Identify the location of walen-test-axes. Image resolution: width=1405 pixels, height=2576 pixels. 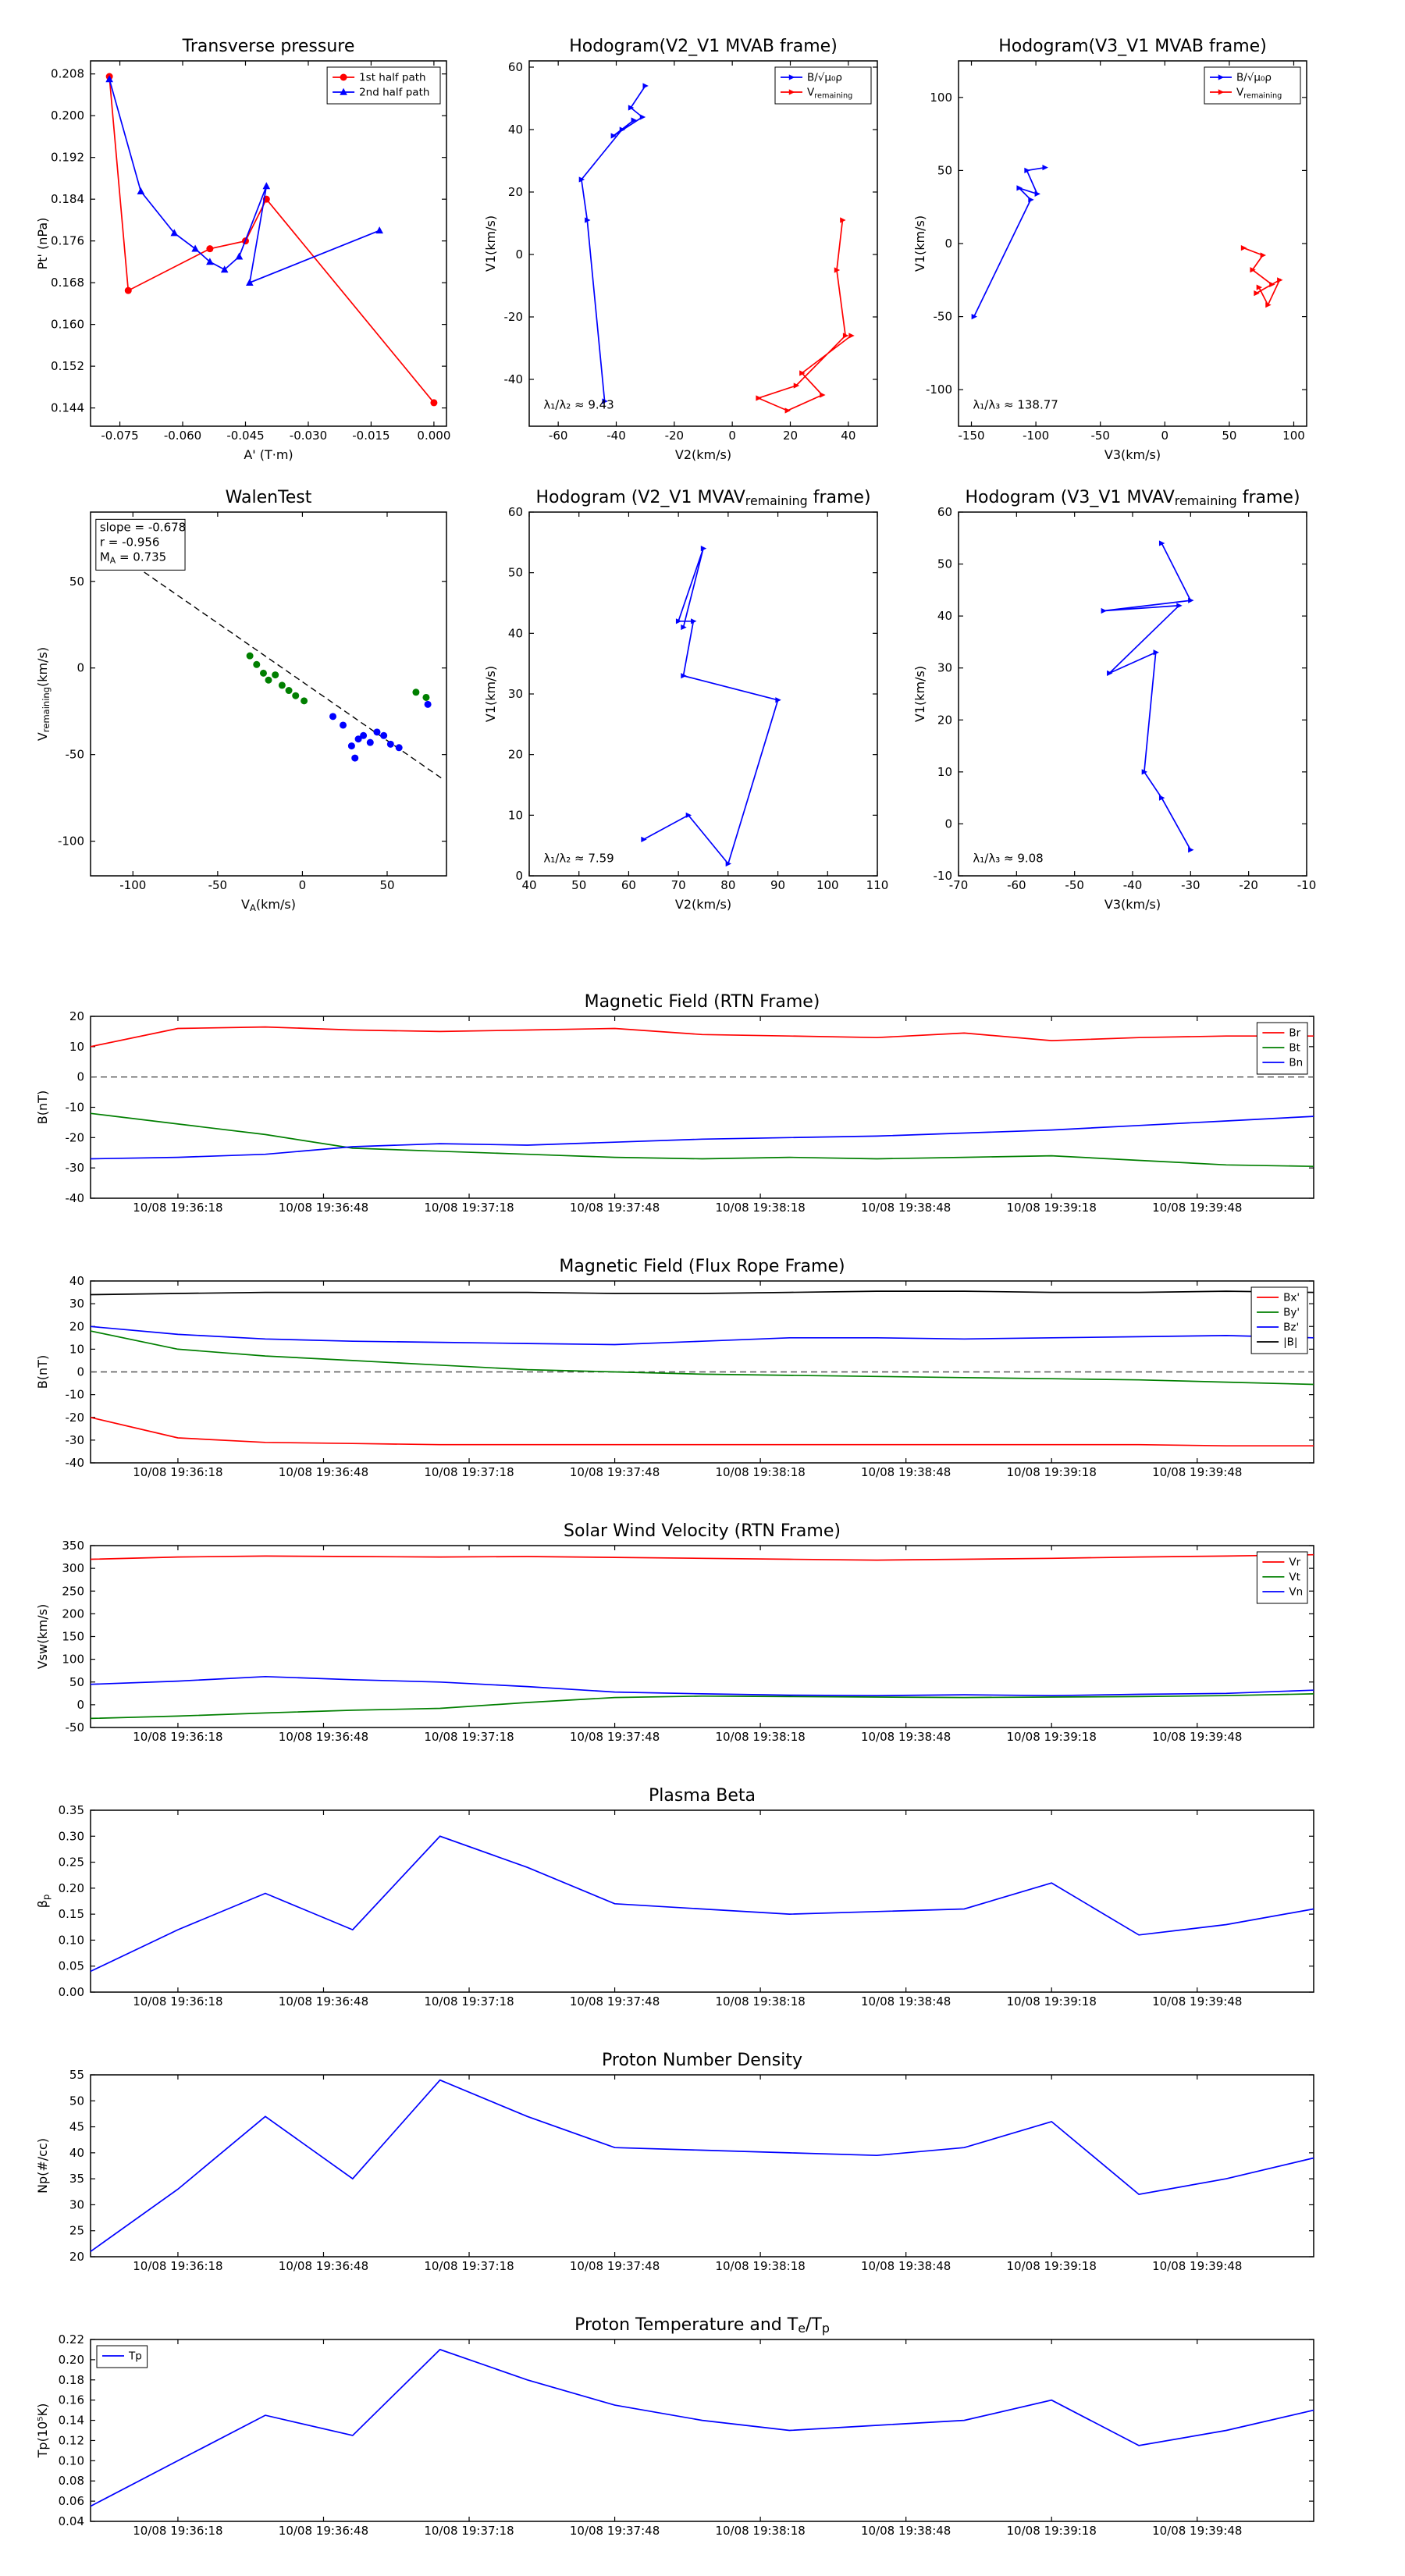
(269, 694).